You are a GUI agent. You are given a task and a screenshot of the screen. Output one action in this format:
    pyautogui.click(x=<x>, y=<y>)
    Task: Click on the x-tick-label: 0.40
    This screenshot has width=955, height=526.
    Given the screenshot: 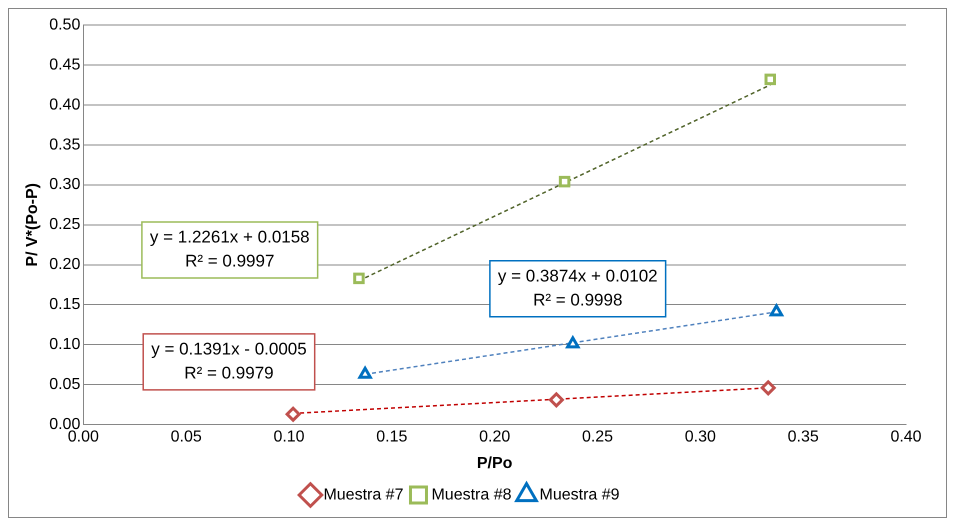 What is the action you would take?
    pyautogui.click(x=906, y=437)
    